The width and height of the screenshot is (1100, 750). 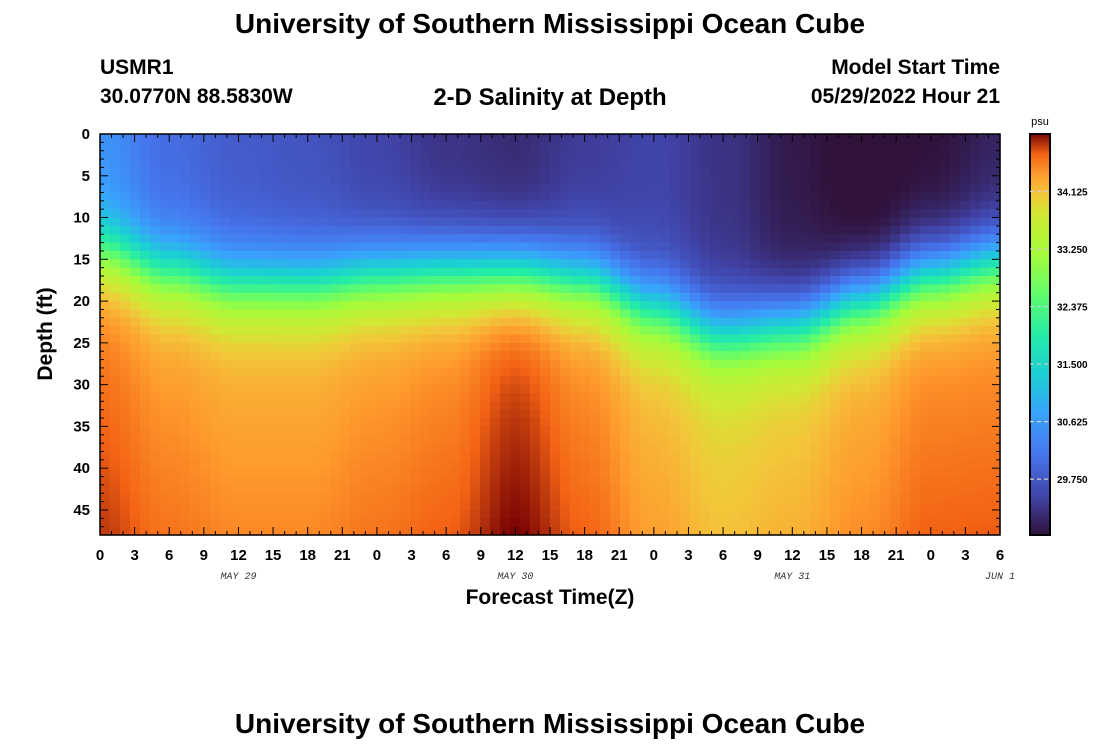 What do you see at coordinates (1000, 555) in the screenshot?
I see `x-tick-label: 6` at bounding box center [1000, 555].